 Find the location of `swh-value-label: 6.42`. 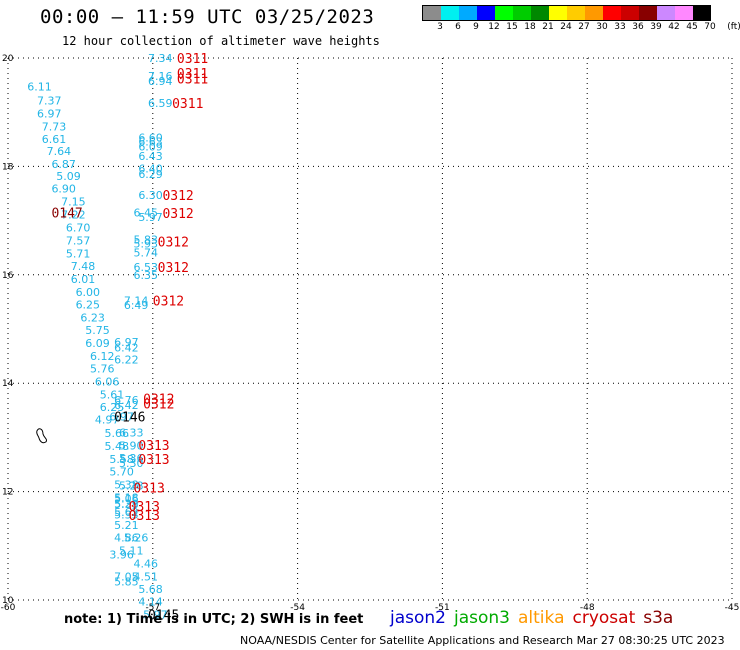

swh-value-label: 6.42 is located at coordinates (126, 347).